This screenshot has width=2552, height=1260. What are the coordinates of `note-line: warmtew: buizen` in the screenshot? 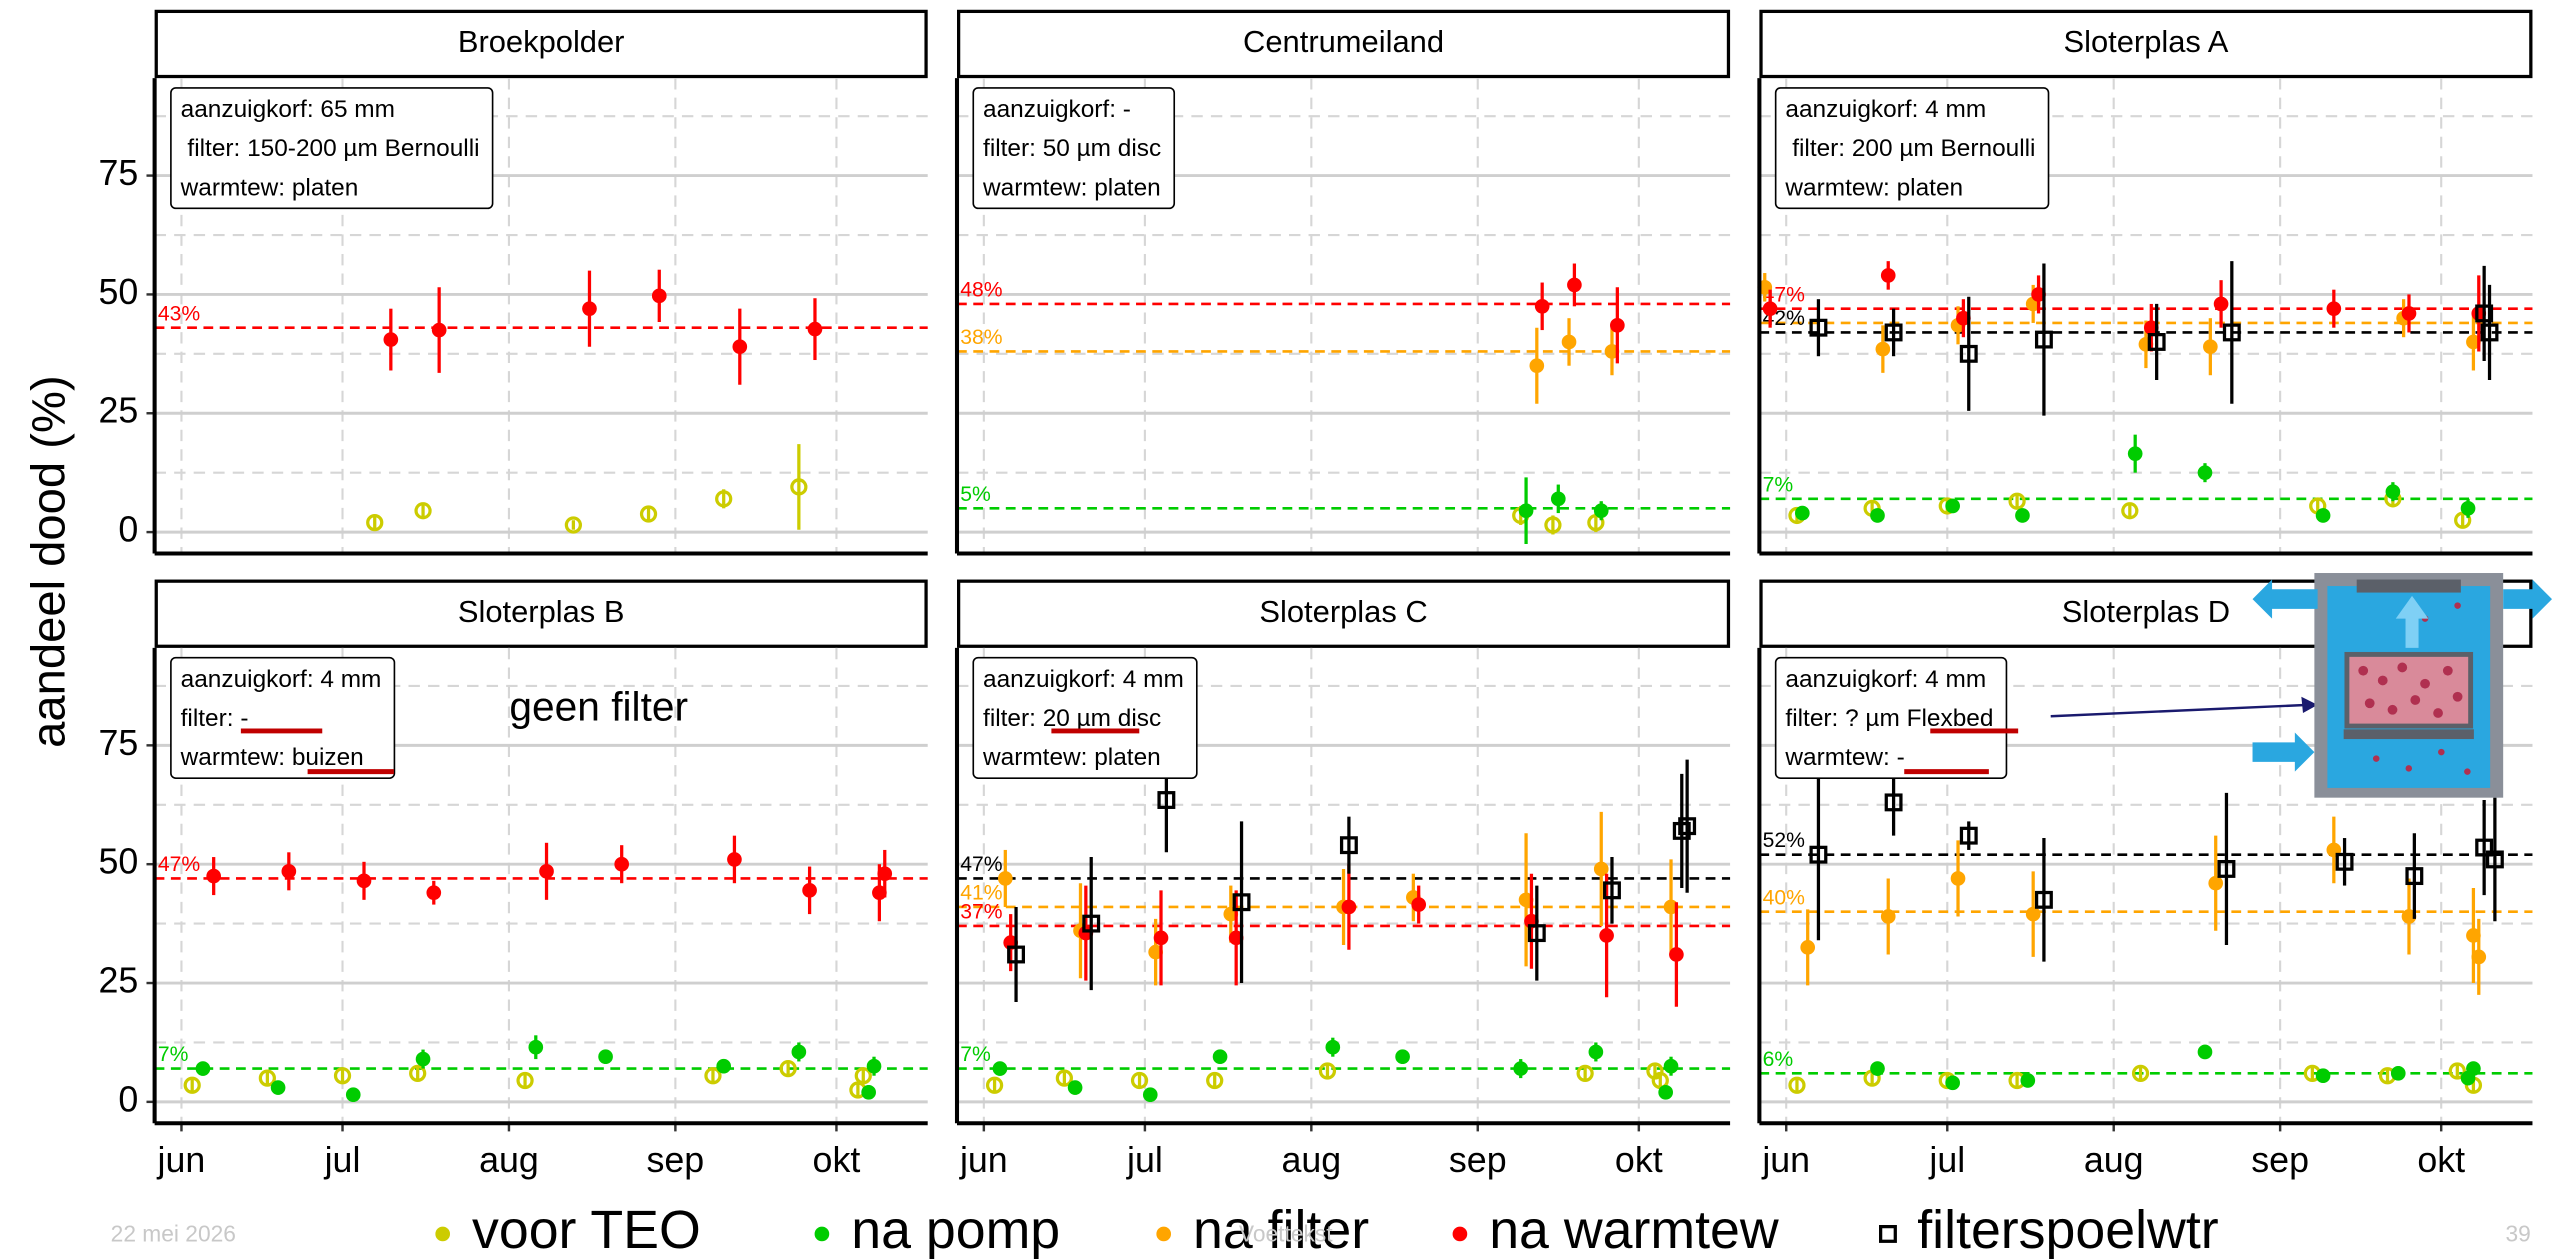 It's located at (272, 757).